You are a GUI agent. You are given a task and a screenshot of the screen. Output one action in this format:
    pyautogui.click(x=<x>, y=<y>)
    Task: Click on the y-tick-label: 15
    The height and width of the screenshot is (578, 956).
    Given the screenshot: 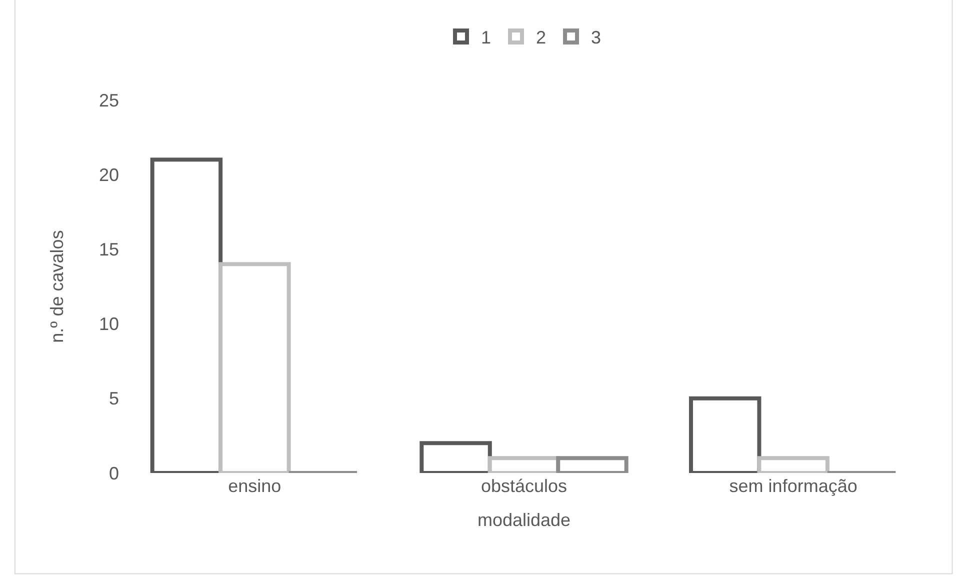 What is the action you would take?
    pyautogui.click(x=108, y=250)
    